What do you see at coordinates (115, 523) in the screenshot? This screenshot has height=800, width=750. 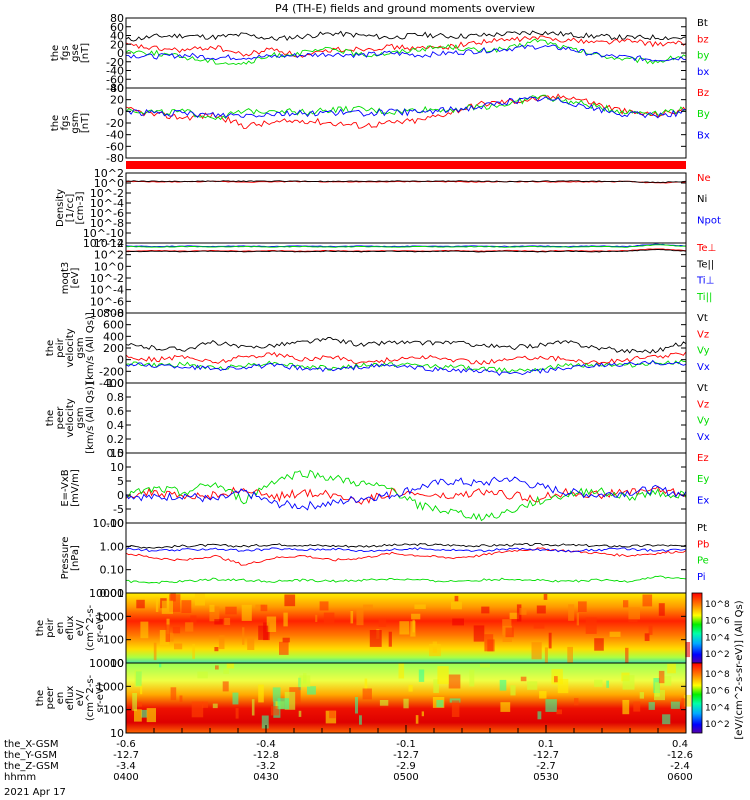 I see `y-tick-label: -10` at bounding box center [115, 523].